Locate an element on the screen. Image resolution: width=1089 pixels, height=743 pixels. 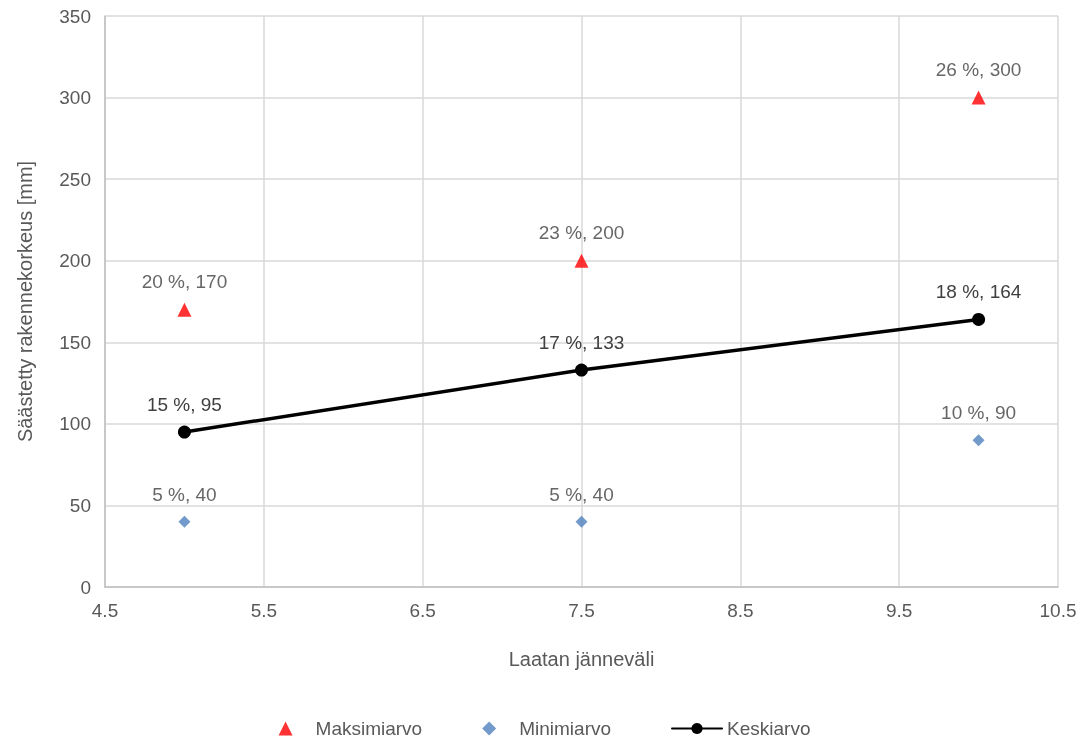
y-tick-label: 250 is located at coordinates (75, 179).